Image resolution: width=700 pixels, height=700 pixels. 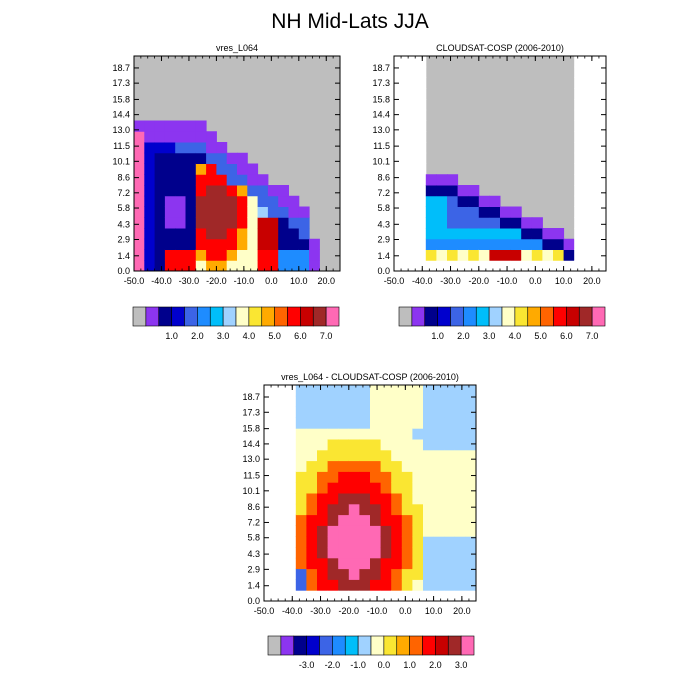 What do you see at coordinates (500, 48) in the screenshot?
I see `plot-title: CLOUDSAT-COSP (2006-2010)` at bounding box center [500, 48].